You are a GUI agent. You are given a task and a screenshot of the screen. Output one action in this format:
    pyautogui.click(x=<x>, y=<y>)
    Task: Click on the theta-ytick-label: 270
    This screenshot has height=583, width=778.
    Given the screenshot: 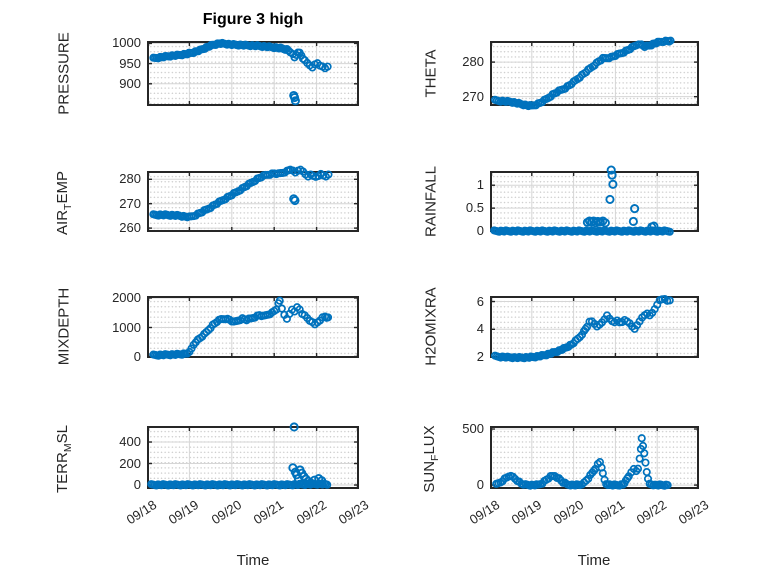 What is the action you would take?
    pyautogui.click(x=473, y=96)
    